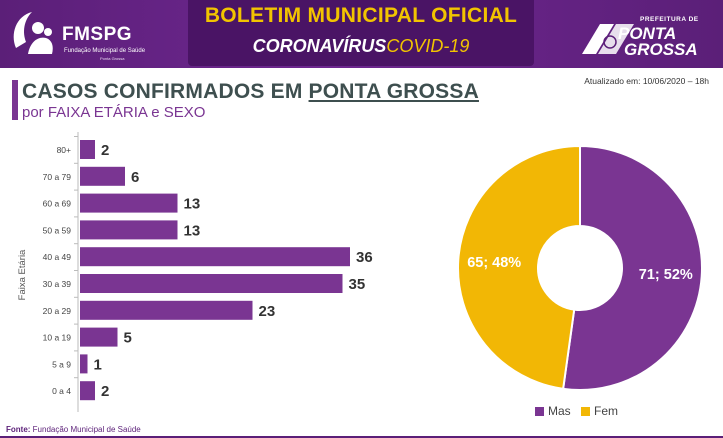 Image resolution: width=723 pixels, height=438 pixels. I want to click on legend-item-fem: Fem, so click(599, 411).